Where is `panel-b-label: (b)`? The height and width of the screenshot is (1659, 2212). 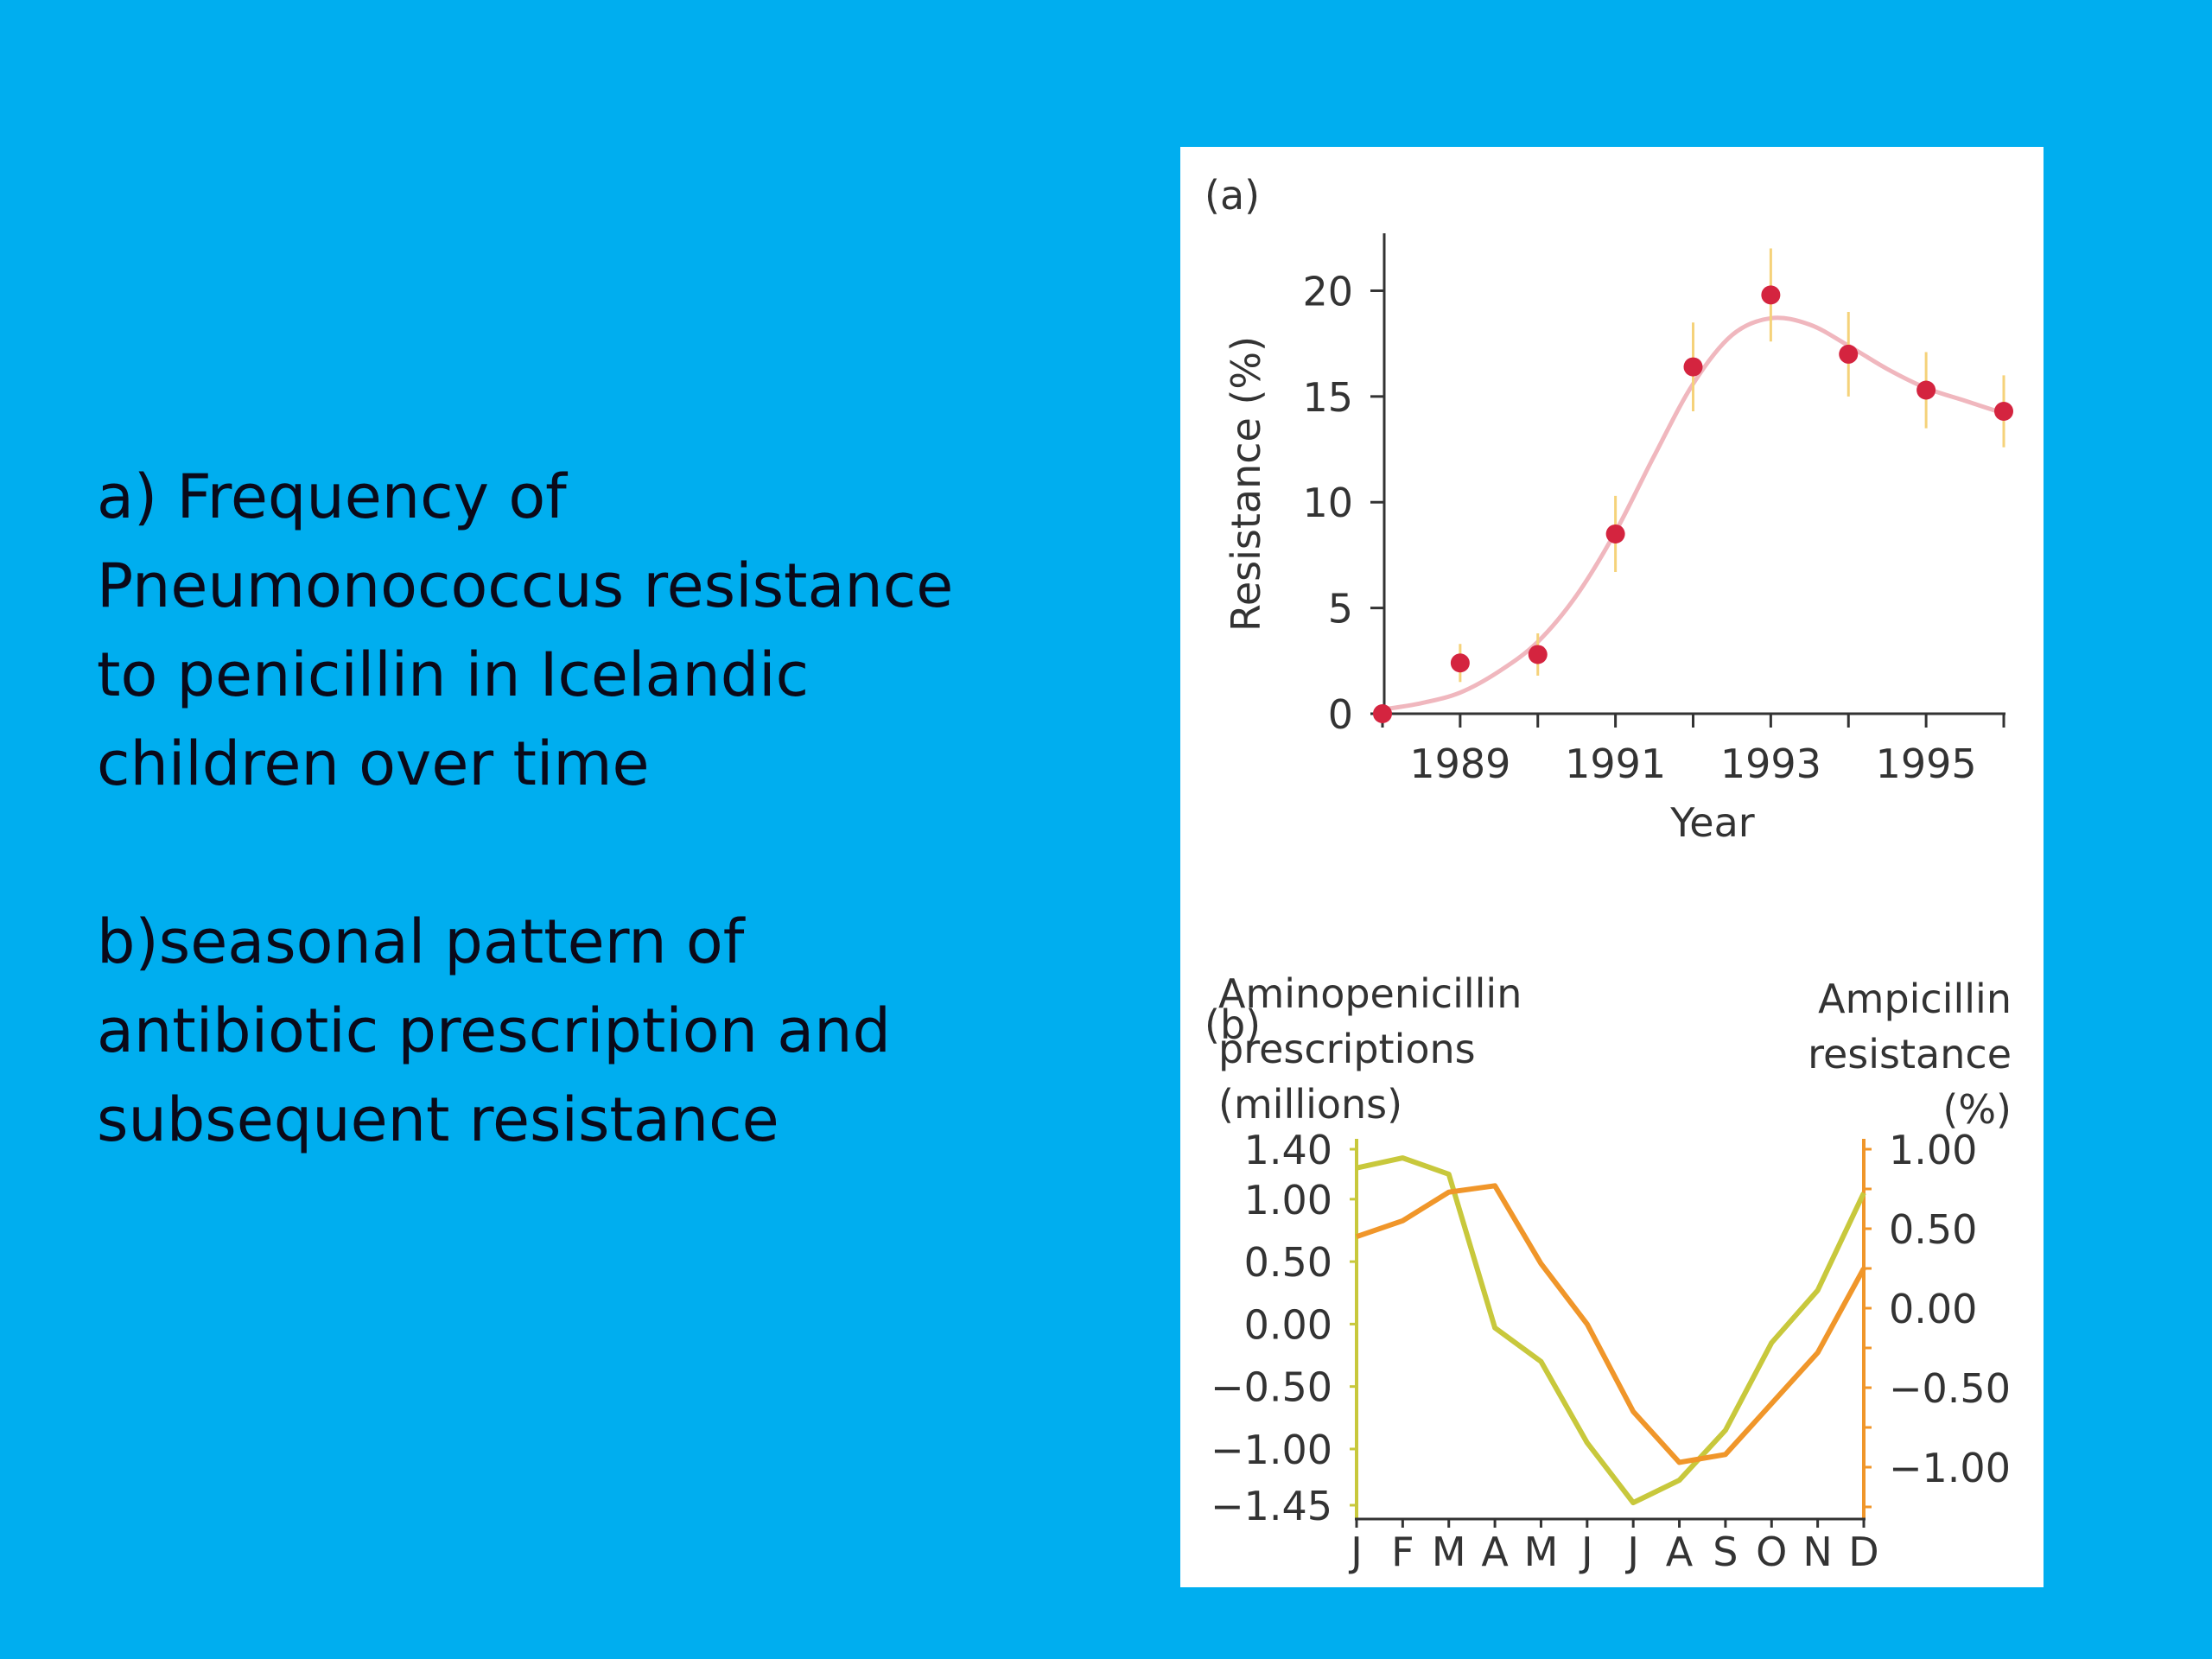
panel-b-label: (b) is located at coordinates (1233, 1024).